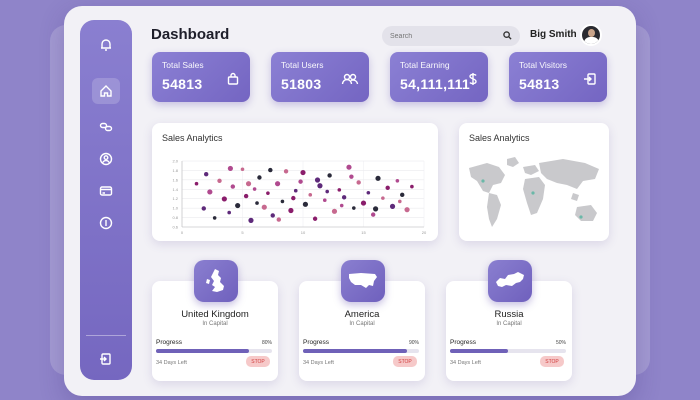 The image size is (700, 400). I want to click on scatter-chart: 2.0 1.8 1.6 1.4 1.2 1.0 0.8 0.60 5 10 15 20, so click(299, 197).